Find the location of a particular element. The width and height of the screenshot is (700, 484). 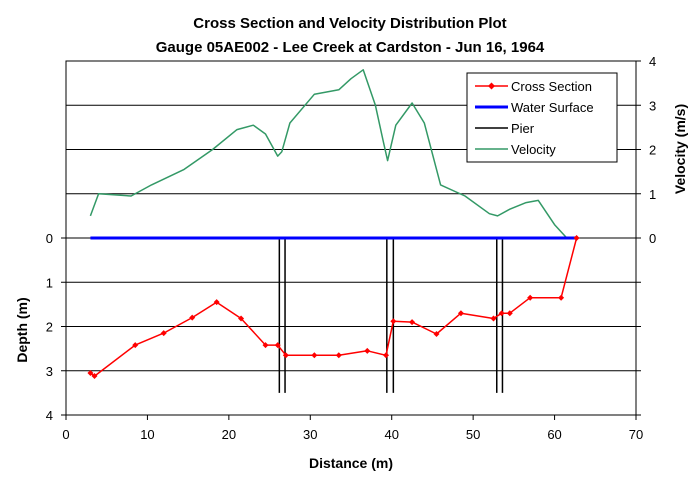

x-tick-label: 20 is located at coordinates (229, 434).